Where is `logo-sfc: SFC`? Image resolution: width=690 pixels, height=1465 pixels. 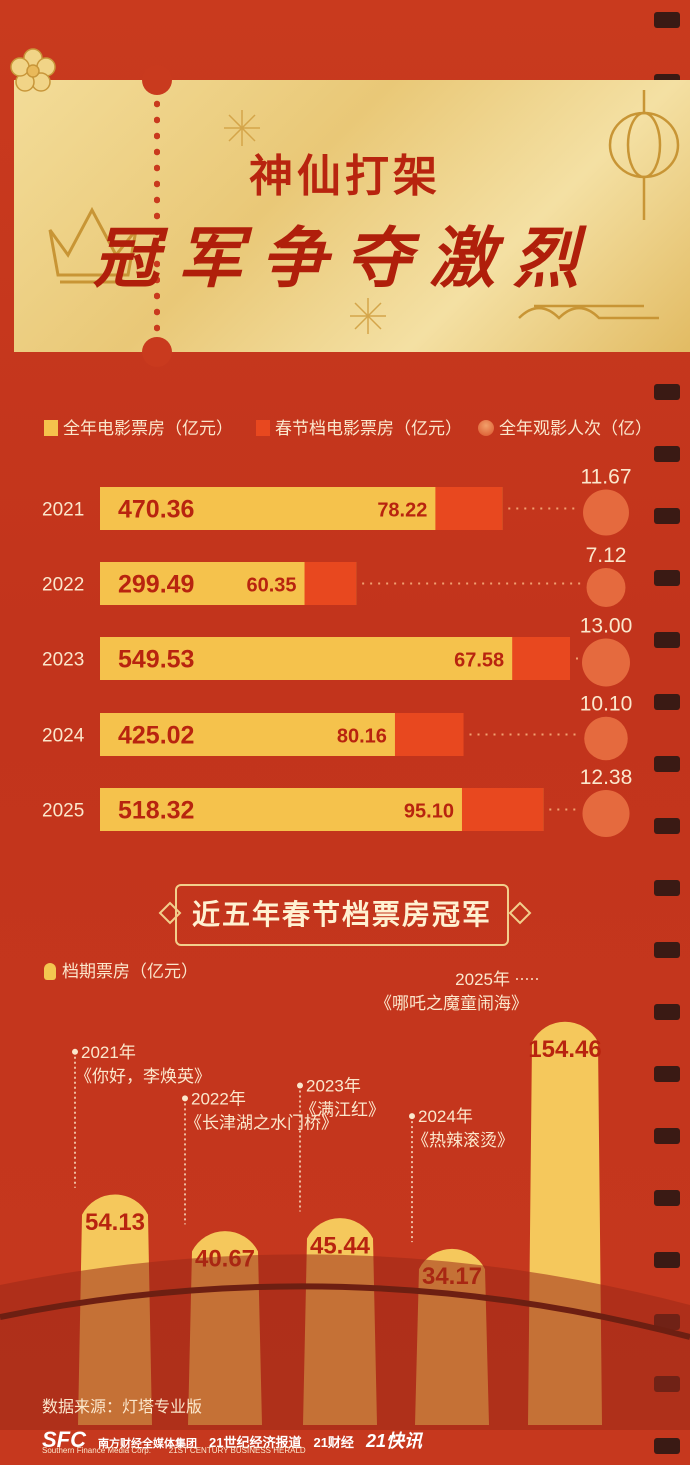
logo-sfc: SFC is located at coordinates (64, 1439).